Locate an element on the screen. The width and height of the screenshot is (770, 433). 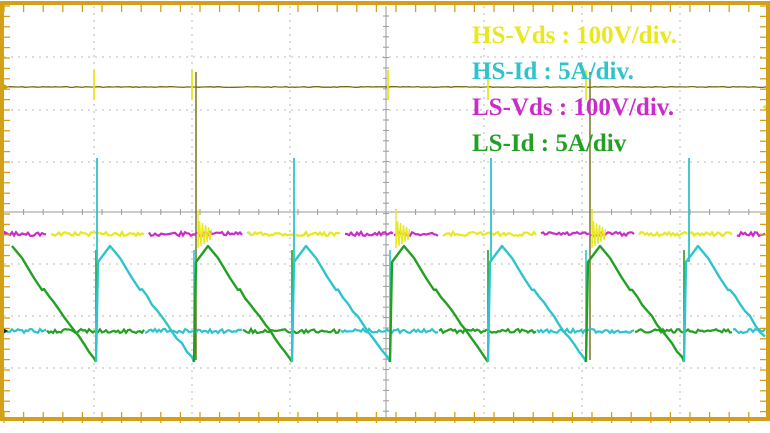
legend-hs-vds: HS-Vds : 100V/div. is located at coordinates (574, 35).